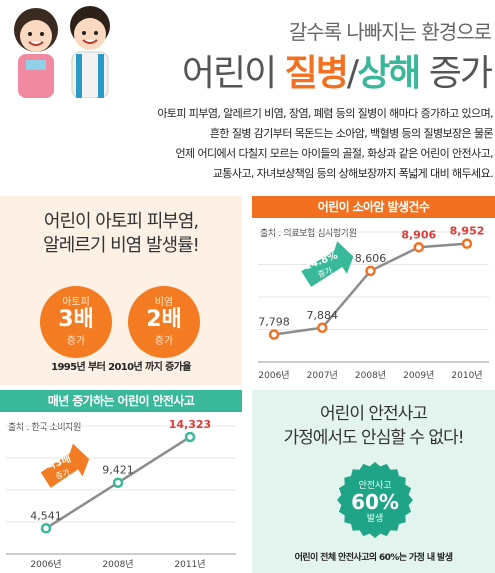 This screenshot has width=495, height=573. I want to click on title-highlight-injury: 상해, so click(389, 73).